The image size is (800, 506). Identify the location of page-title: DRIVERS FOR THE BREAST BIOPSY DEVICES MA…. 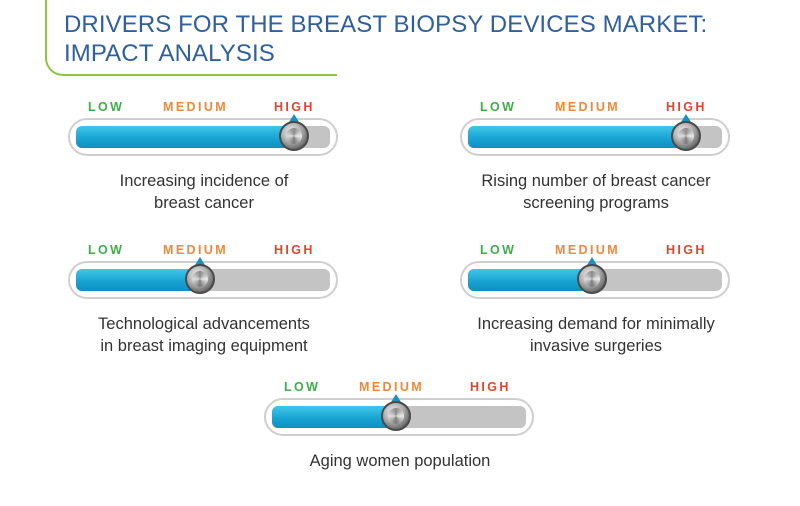
(385, 39).